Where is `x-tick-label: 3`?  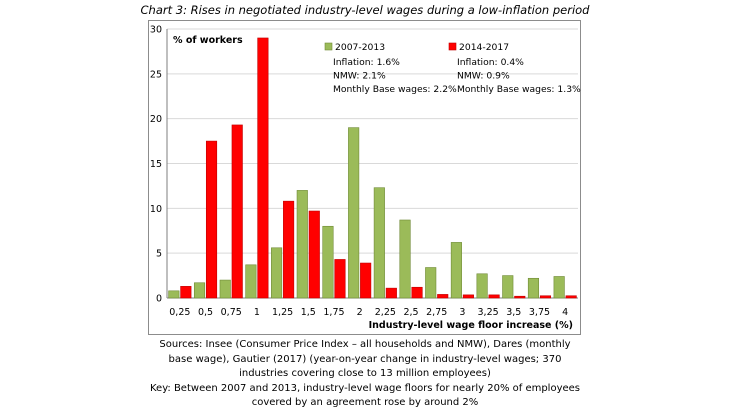
x-tick-label: 3 is located at coordinates (462, 312).